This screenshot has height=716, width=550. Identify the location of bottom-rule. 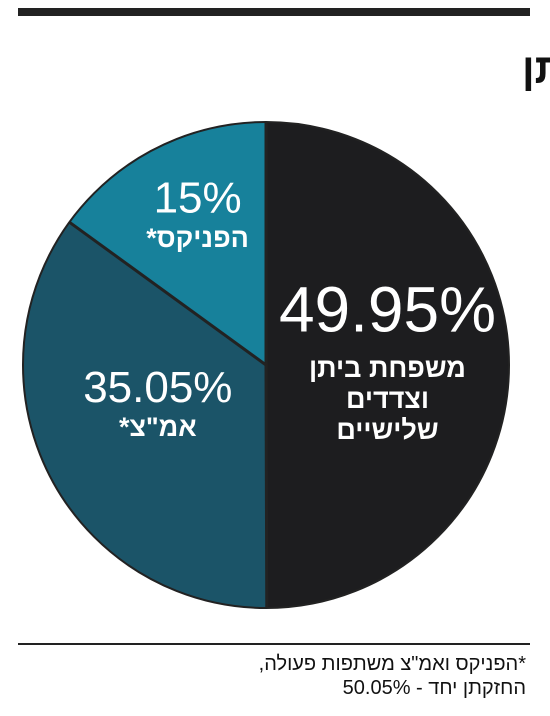
(274, 644).